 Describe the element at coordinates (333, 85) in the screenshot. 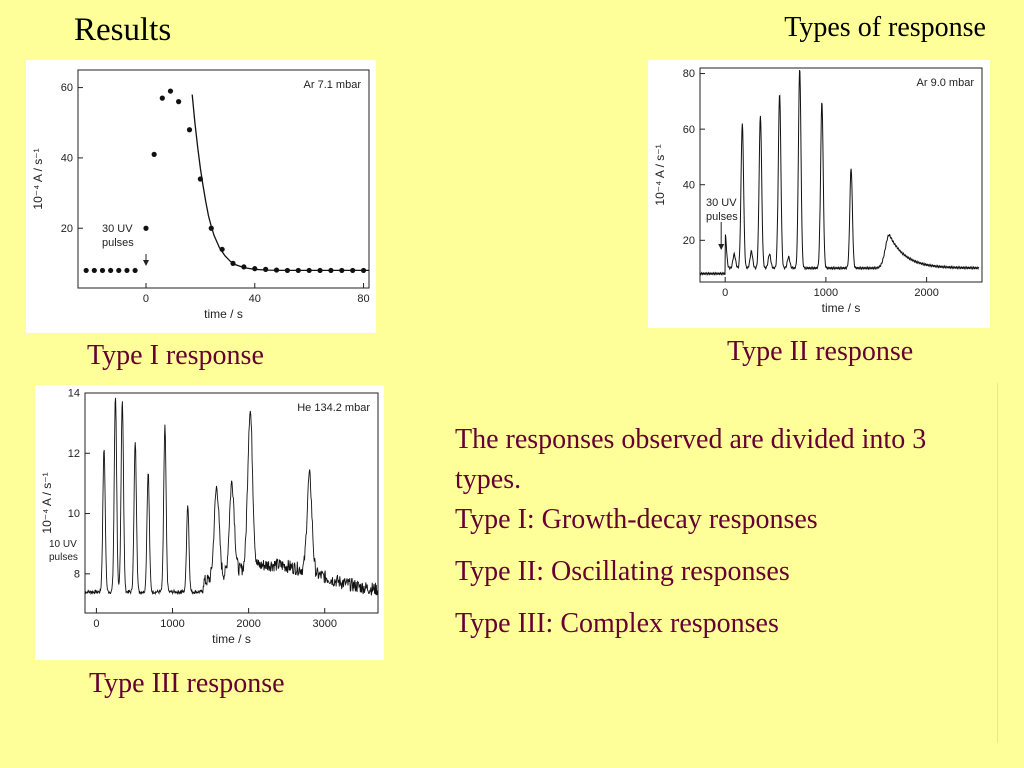

I see `chart-annotation: Ar 7.1 mbar` at that location.